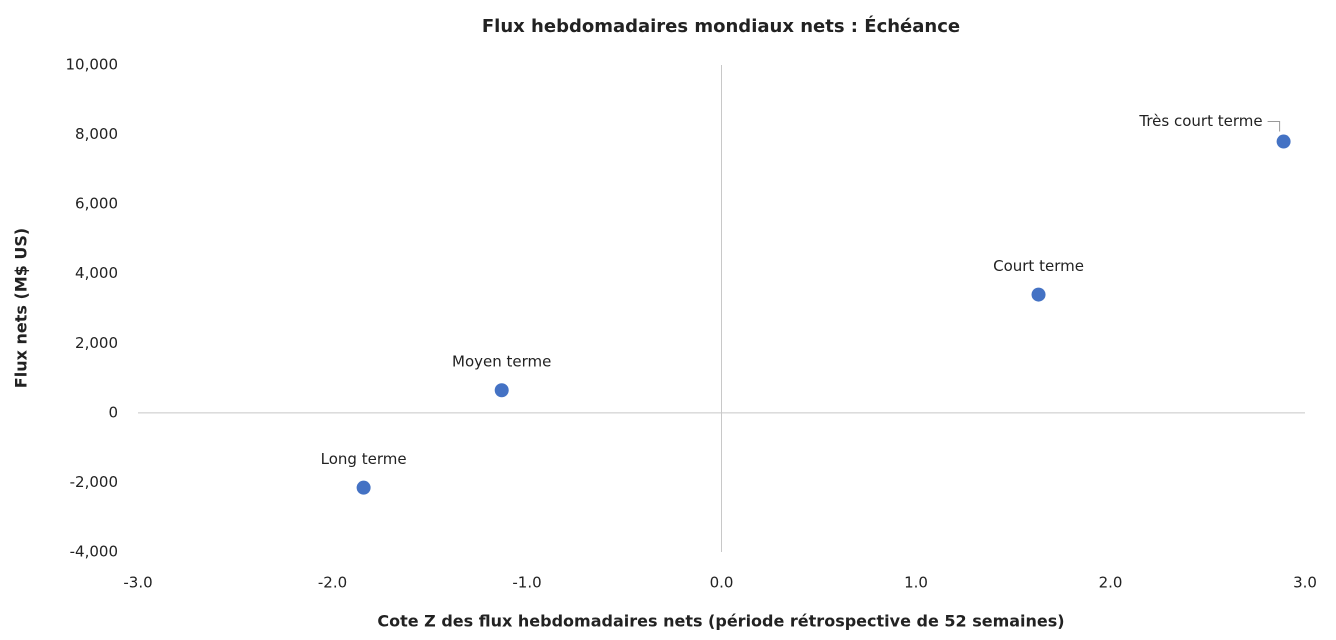  What do you see at coordinates (526, 583) in the screenshot?
I see `x-tick-label: -1.0` at bounding box center [526, 583].